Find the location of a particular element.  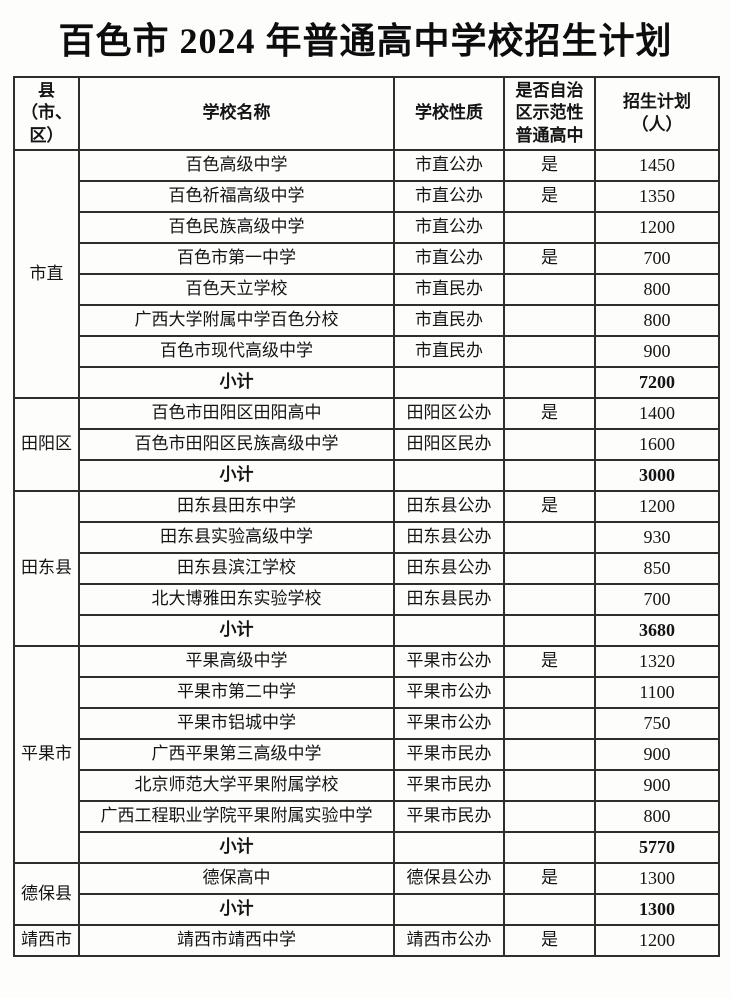

enrollment-plan-cell: 1200 is located at coordinates (657, 506).